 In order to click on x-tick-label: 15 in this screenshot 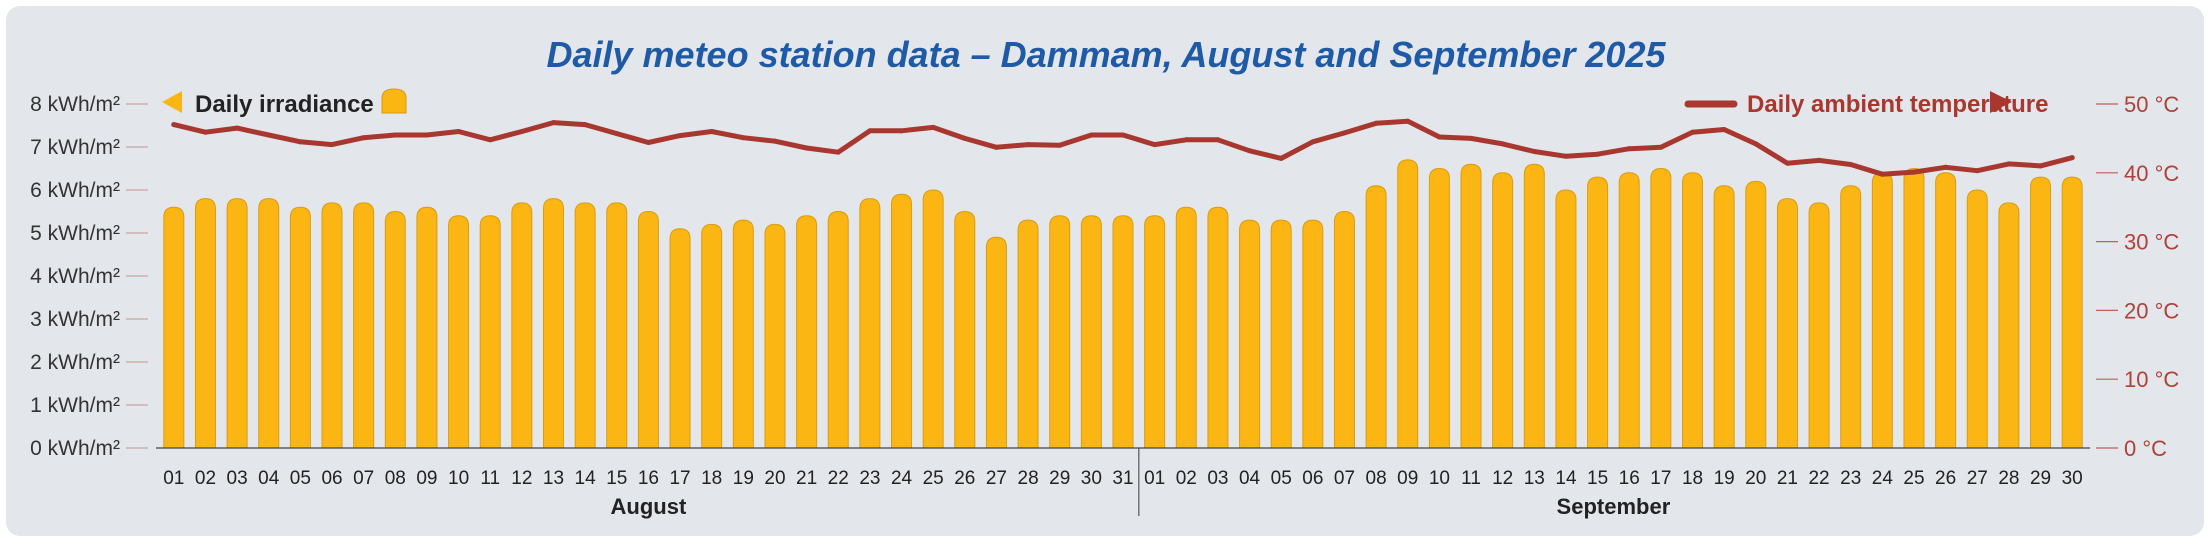, I will do `click(1597, 478)`.